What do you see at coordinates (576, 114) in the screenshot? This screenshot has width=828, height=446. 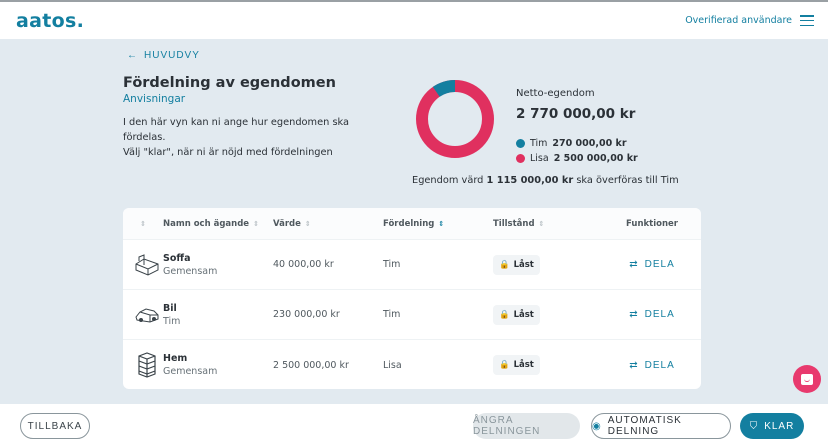 I see `net-estate-value: 2 770 000,00 kr` at bounding box center [576, 114].